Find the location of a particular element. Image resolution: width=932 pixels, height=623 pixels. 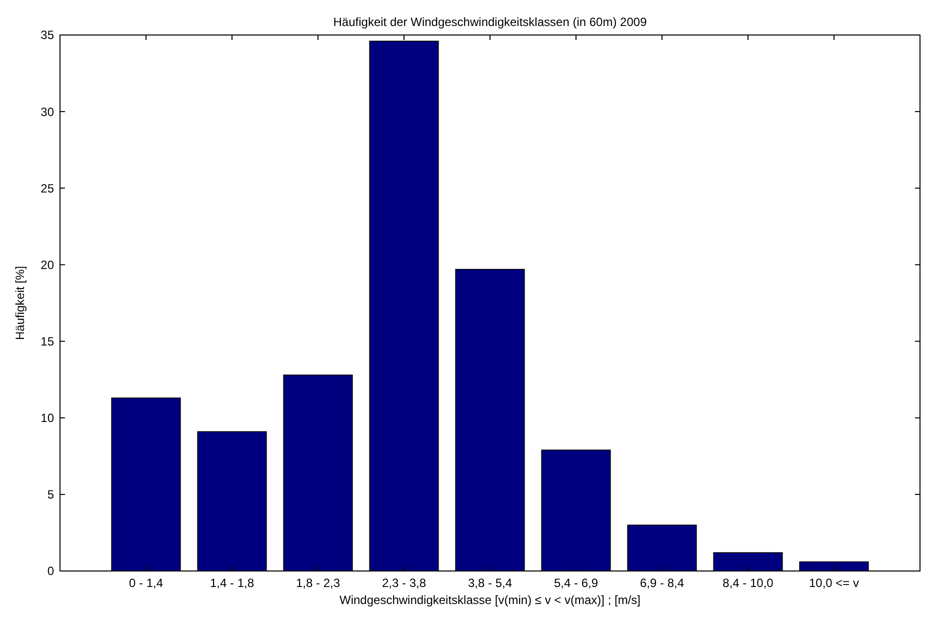

x-tick-label: 2,3 - 3,8 is located at coordinates (404, 583).